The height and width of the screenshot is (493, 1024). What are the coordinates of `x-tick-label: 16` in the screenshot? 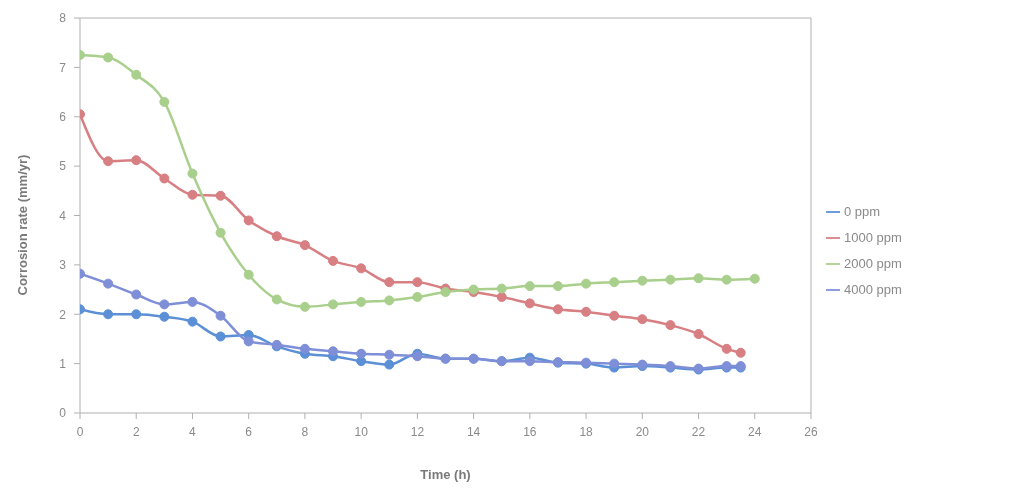 It's located at (530, 431).